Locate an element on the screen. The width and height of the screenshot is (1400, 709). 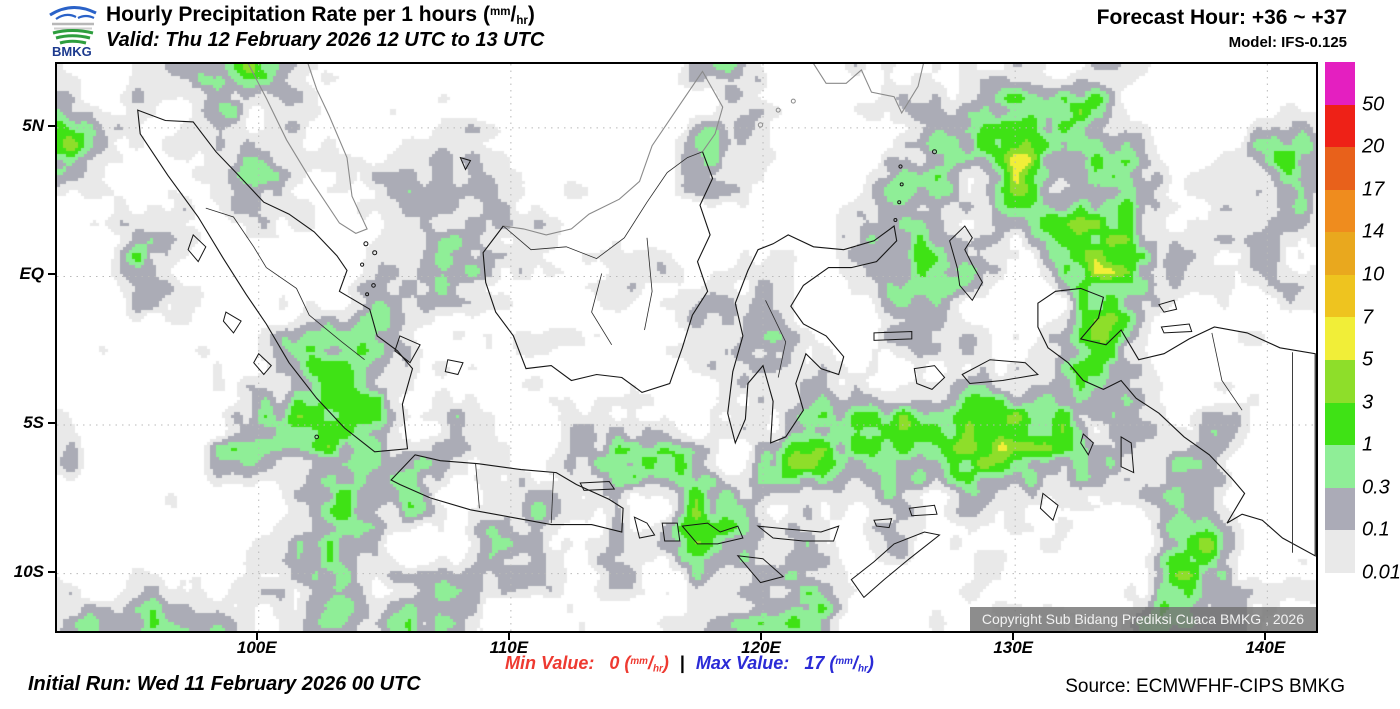
y-axis-label: 10S is located at coordinates (28, 571).